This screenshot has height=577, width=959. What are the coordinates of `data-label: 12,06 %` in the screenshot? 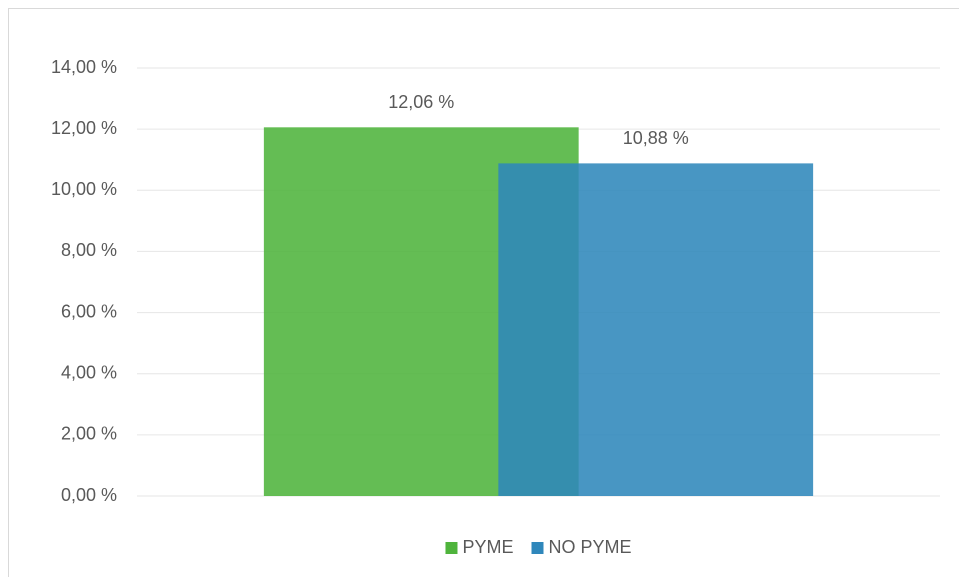 It's located at (421, 102).